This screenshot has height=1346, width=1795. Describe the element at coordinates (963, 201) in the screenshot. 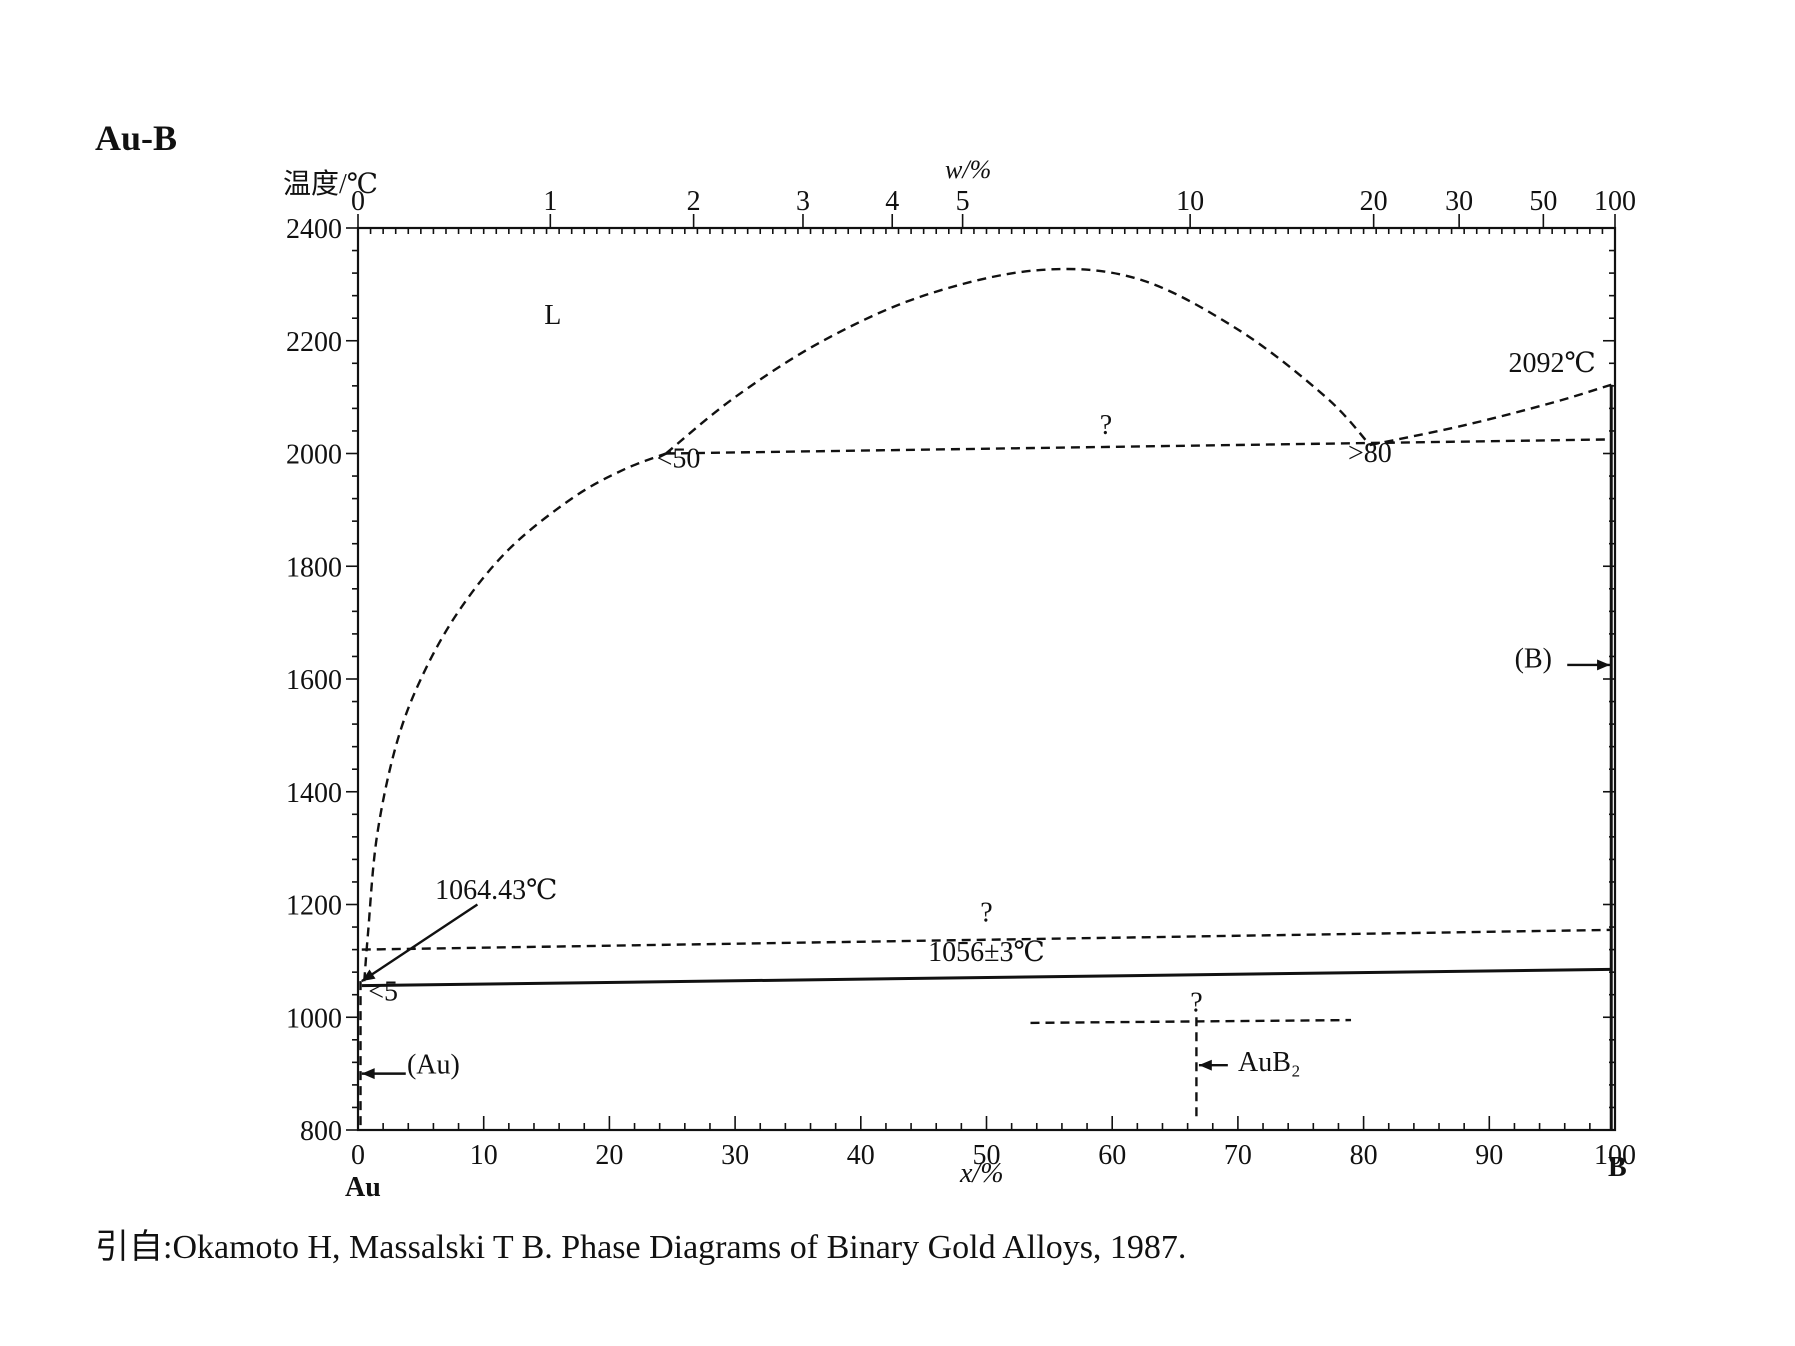

I see `top-tick-label: 5` at that location.